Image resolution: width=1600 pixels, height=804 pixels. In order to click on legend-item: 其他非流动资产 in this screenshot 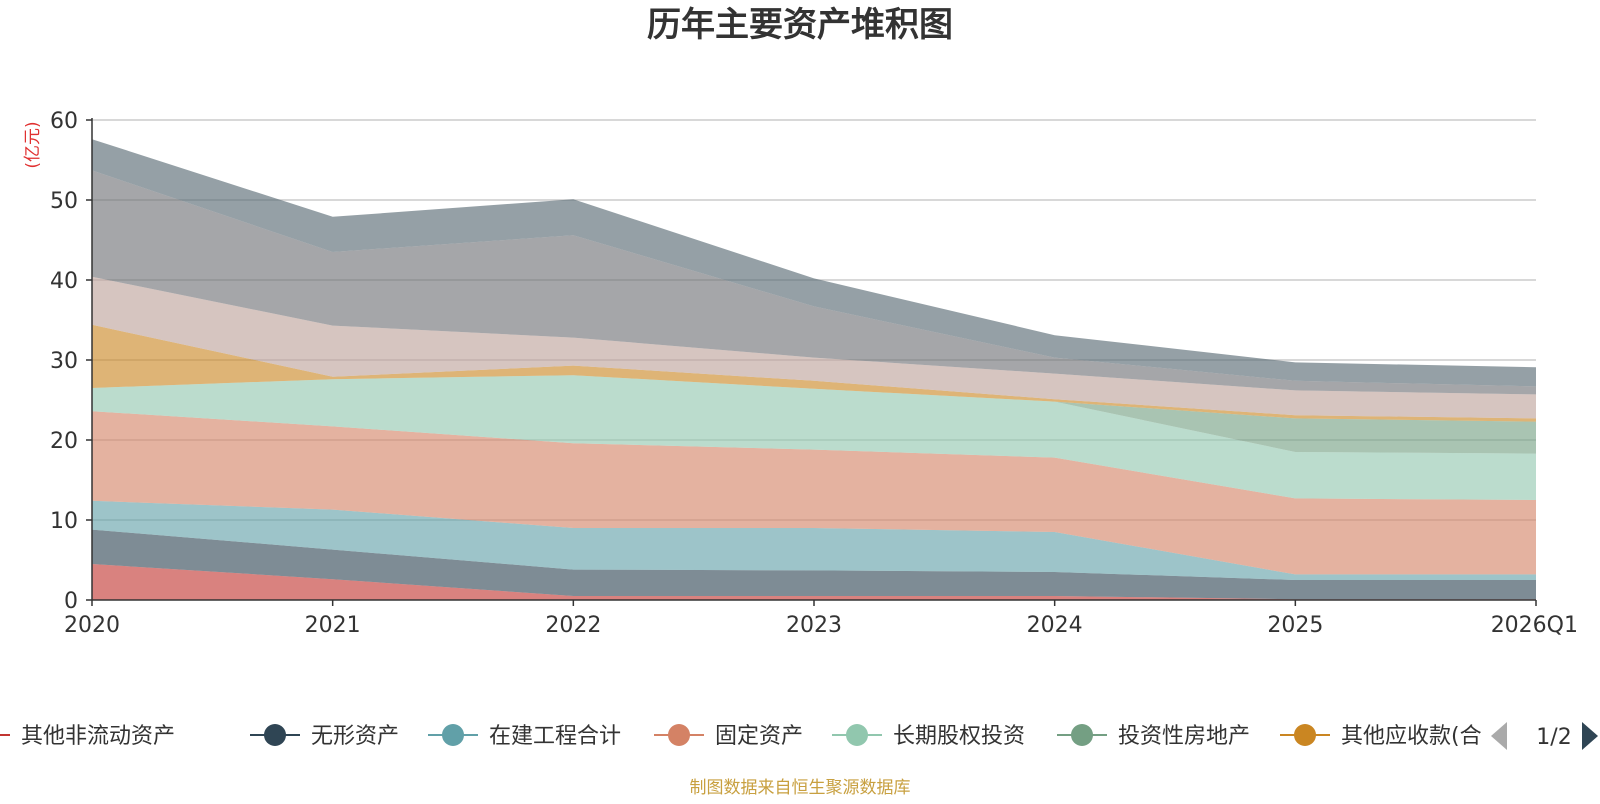, I will do `click(87, 736)`.